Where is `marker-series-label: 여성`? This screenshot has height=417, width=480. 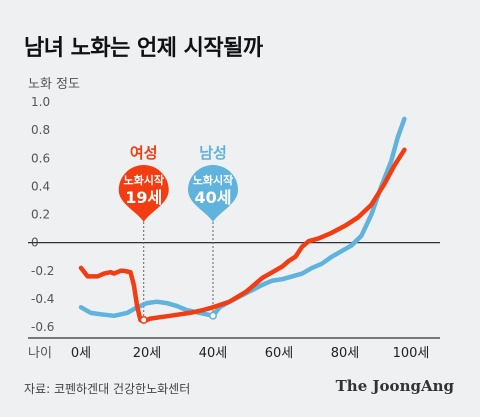
marker-series-label: 여성 is located at coordinates (144, 153).